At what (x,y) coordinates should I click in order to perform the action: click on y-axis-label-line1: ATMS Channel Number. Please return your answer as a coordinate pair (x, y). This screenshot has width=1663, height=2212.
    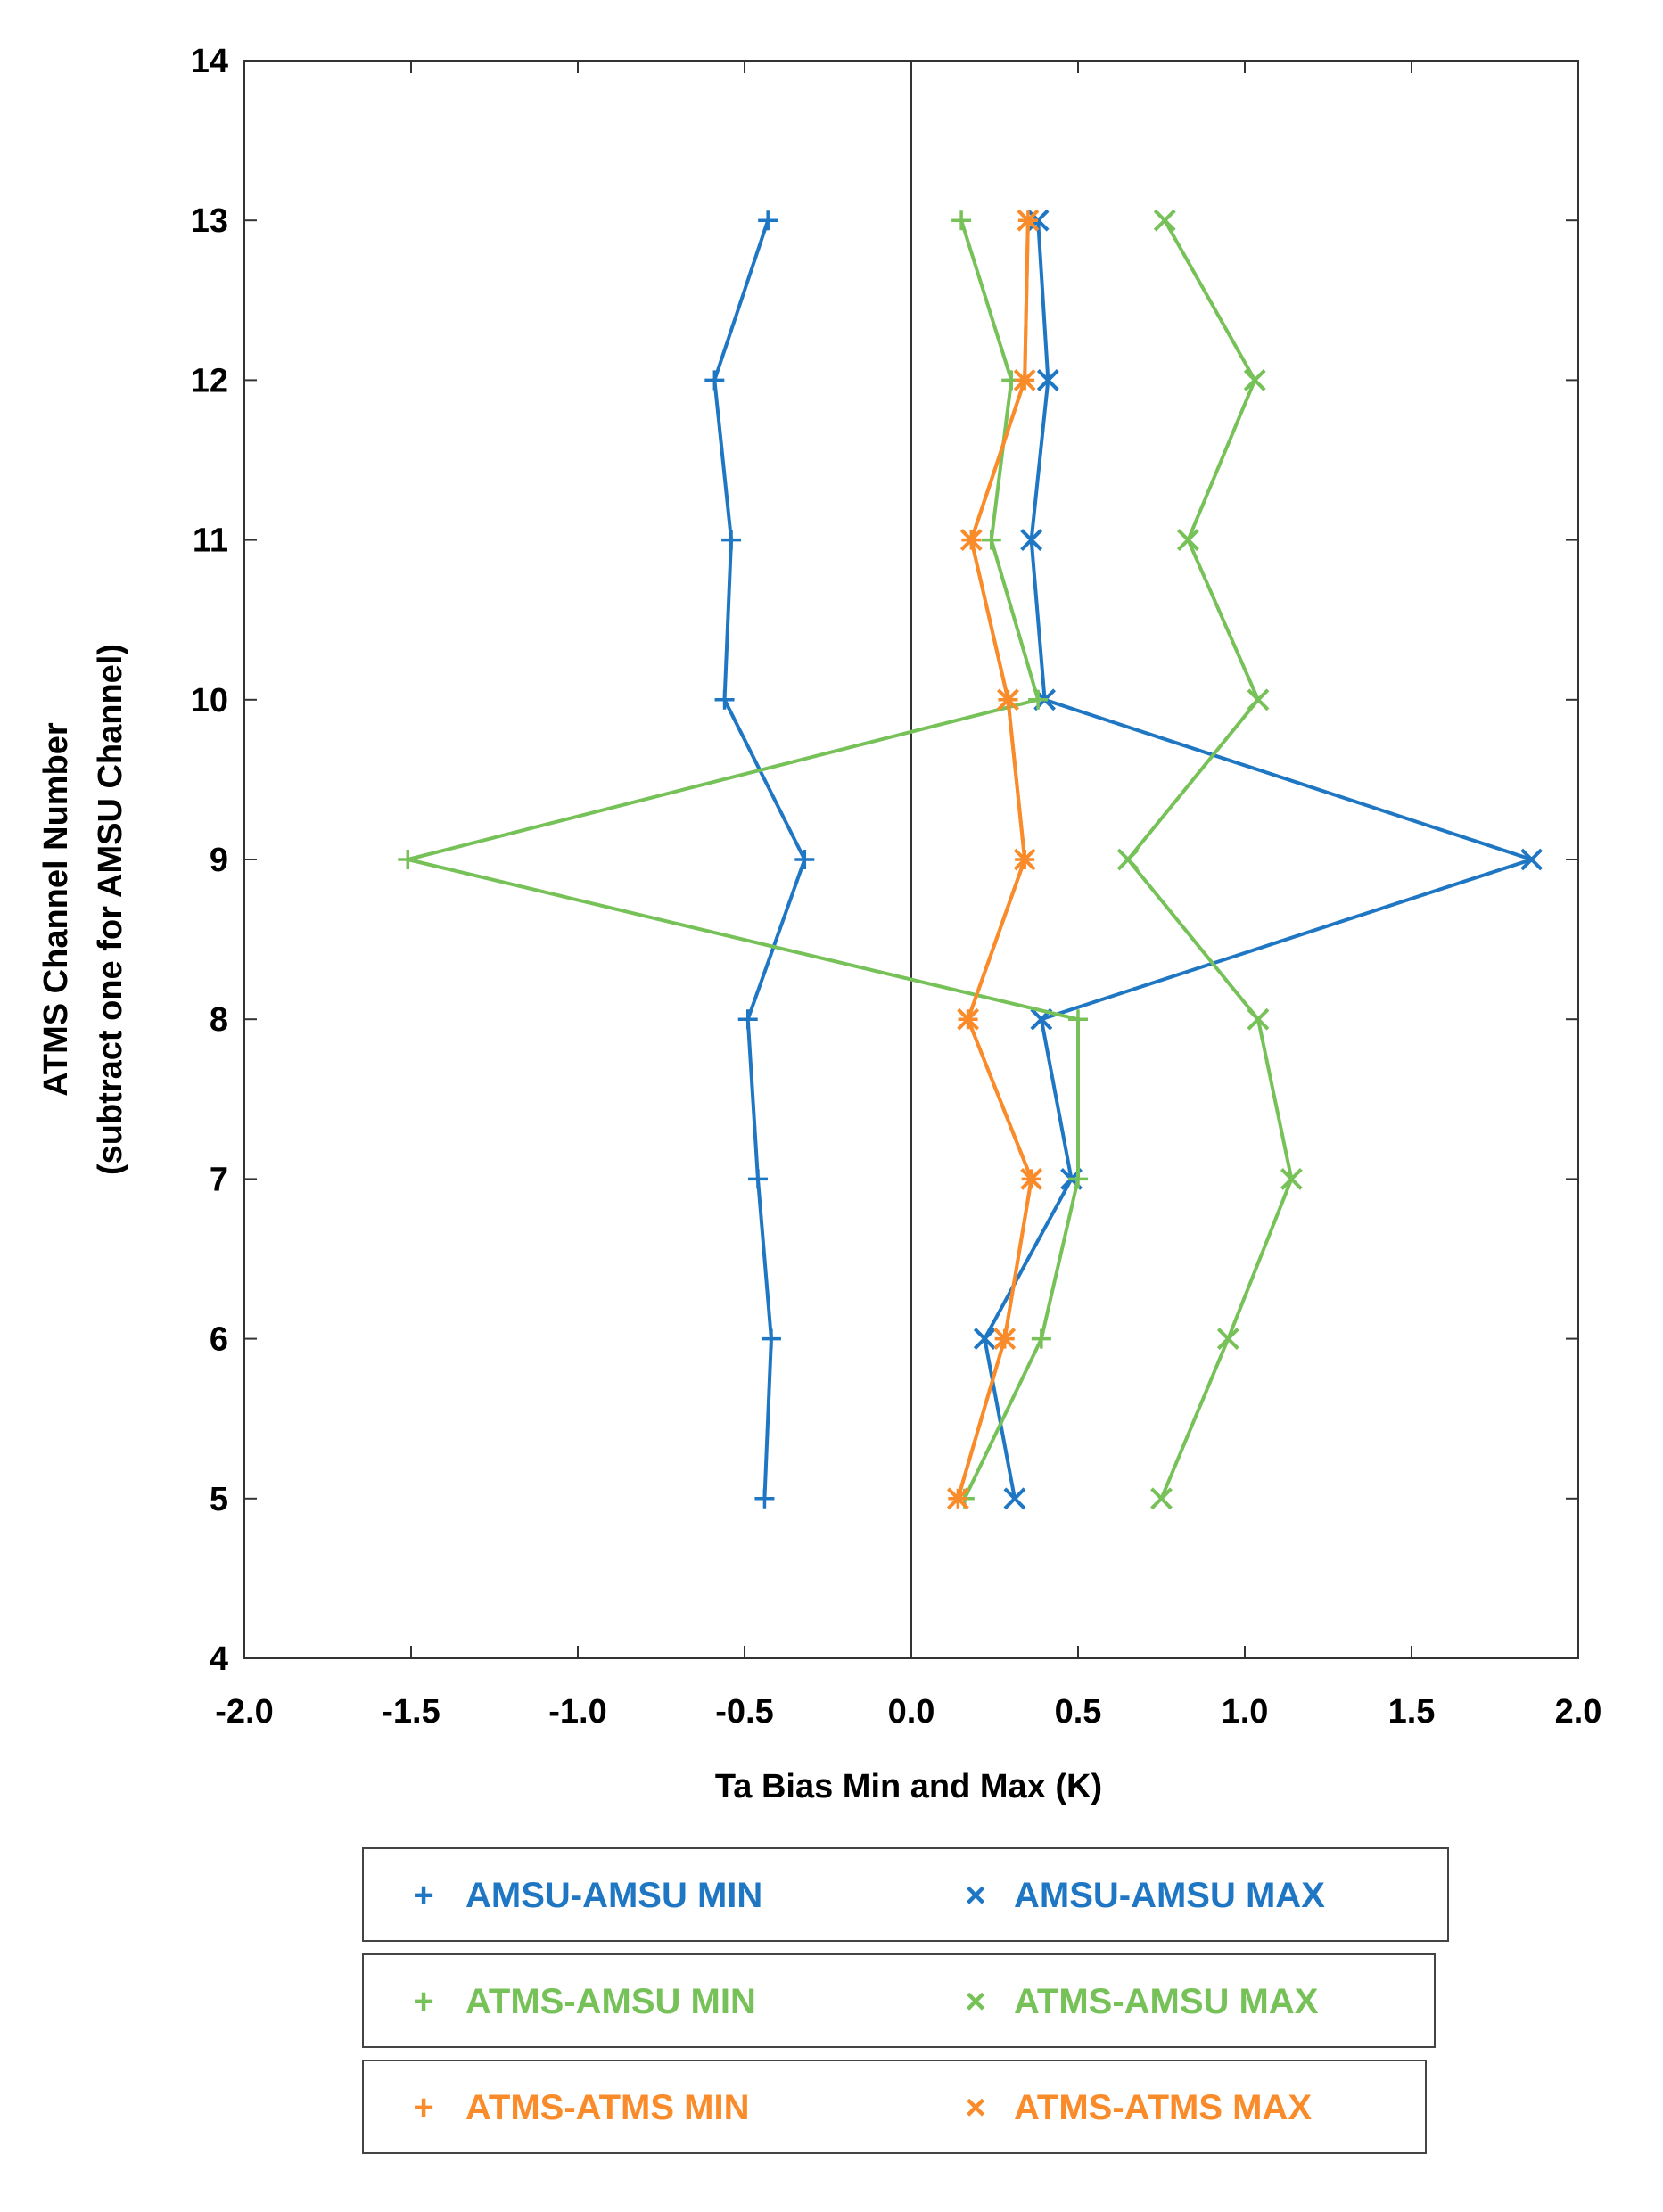
    Looking at the image, I should click on (56, 909).